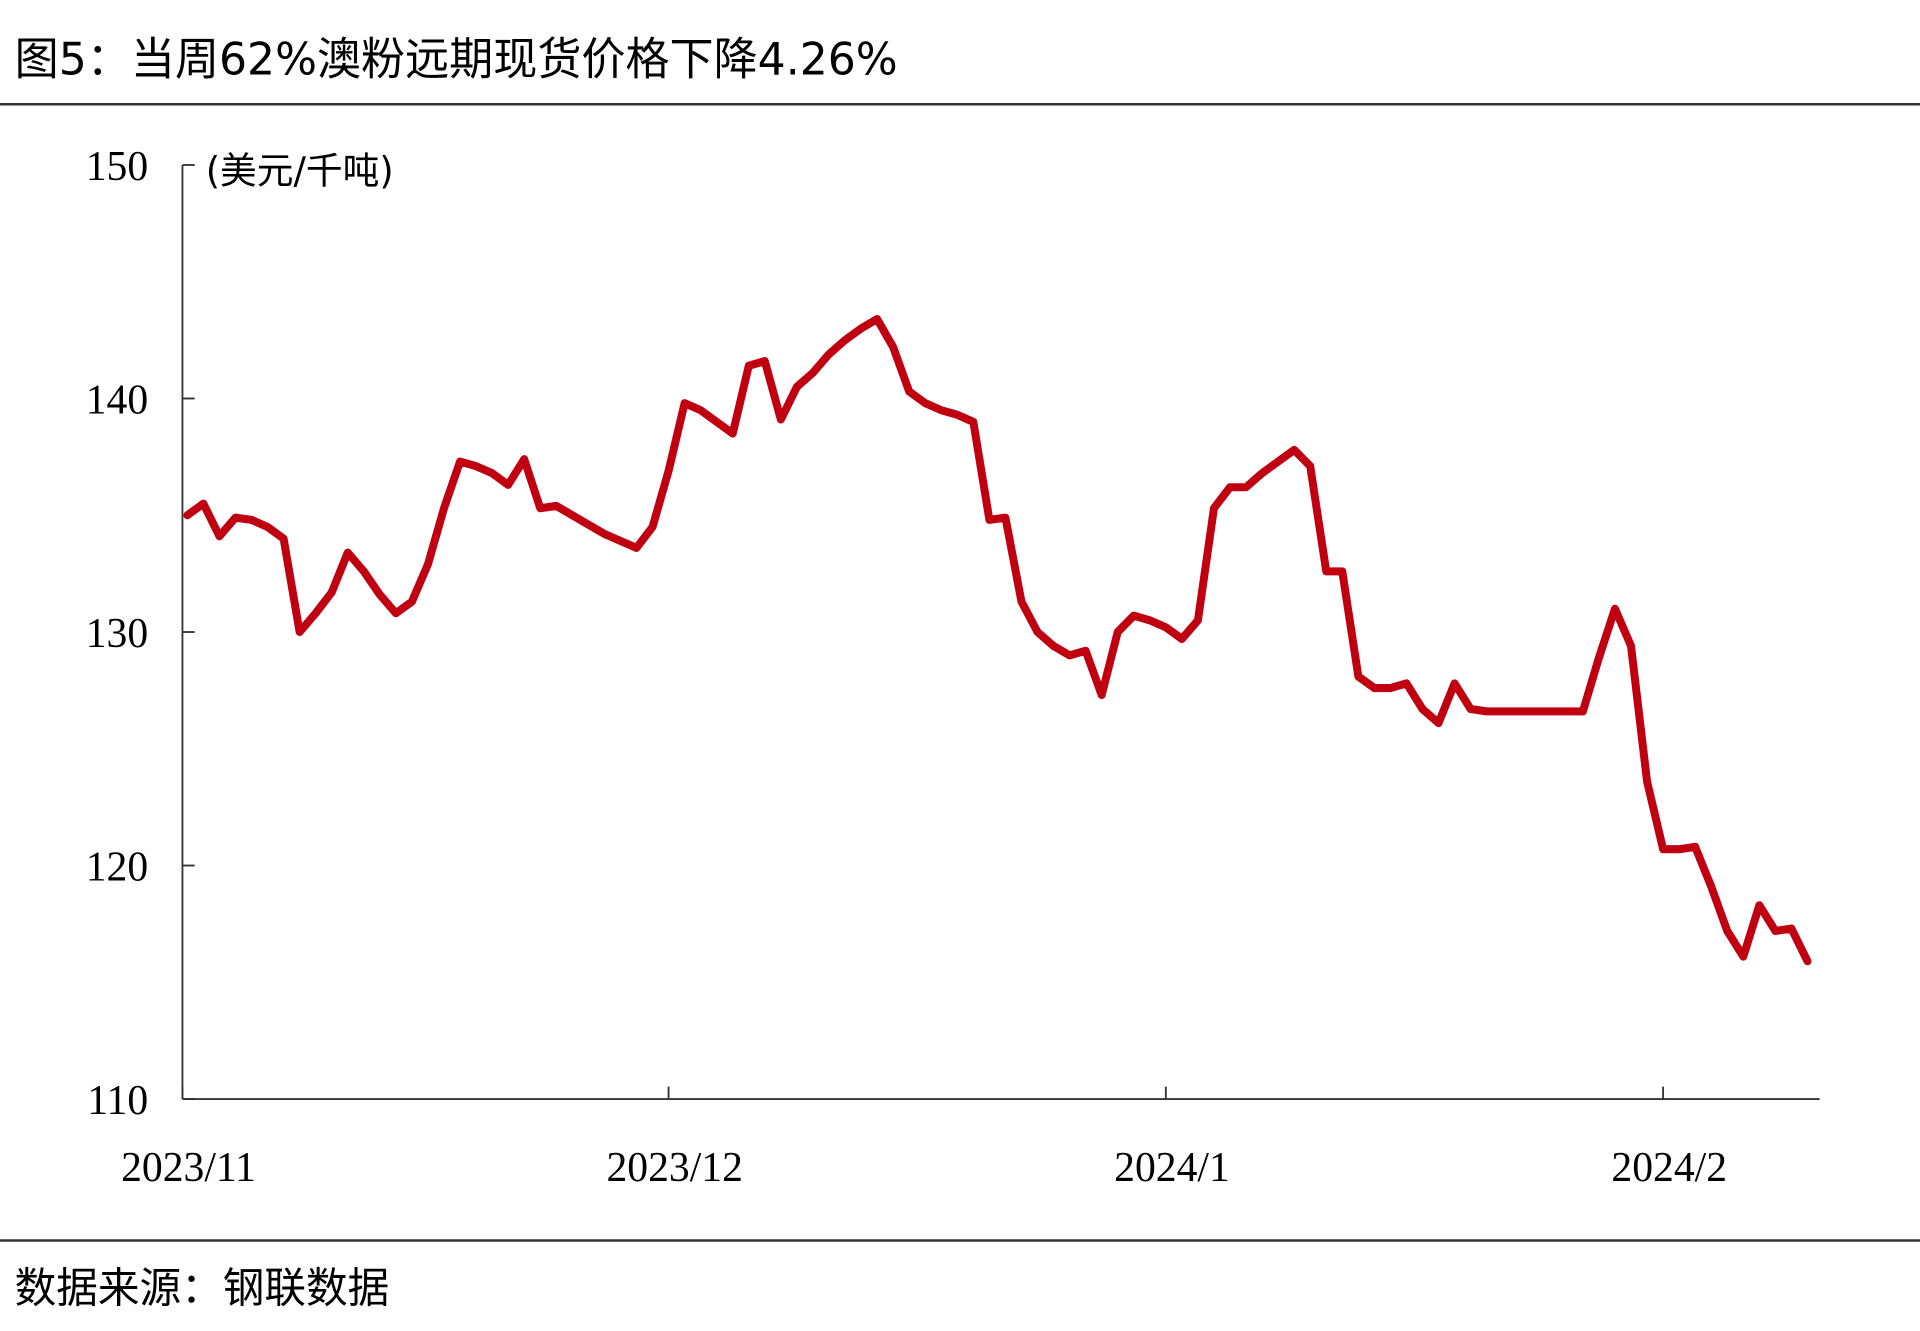  I want to click on y-tick-label: 120, so click(117, 867).